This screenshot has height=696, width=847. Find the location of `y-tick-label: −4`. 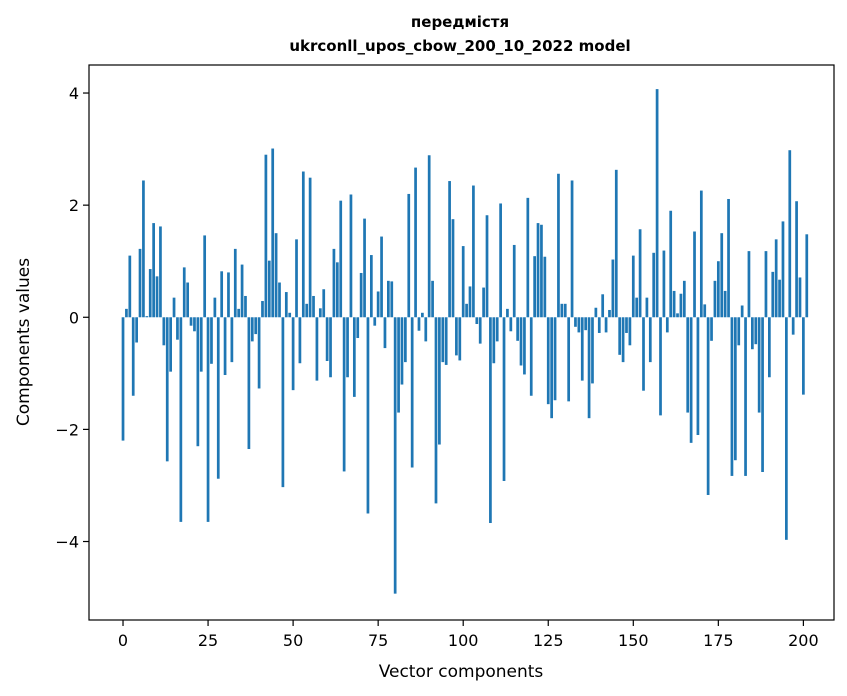

y-tick-label: −4 is located at coordinates (67, 542).